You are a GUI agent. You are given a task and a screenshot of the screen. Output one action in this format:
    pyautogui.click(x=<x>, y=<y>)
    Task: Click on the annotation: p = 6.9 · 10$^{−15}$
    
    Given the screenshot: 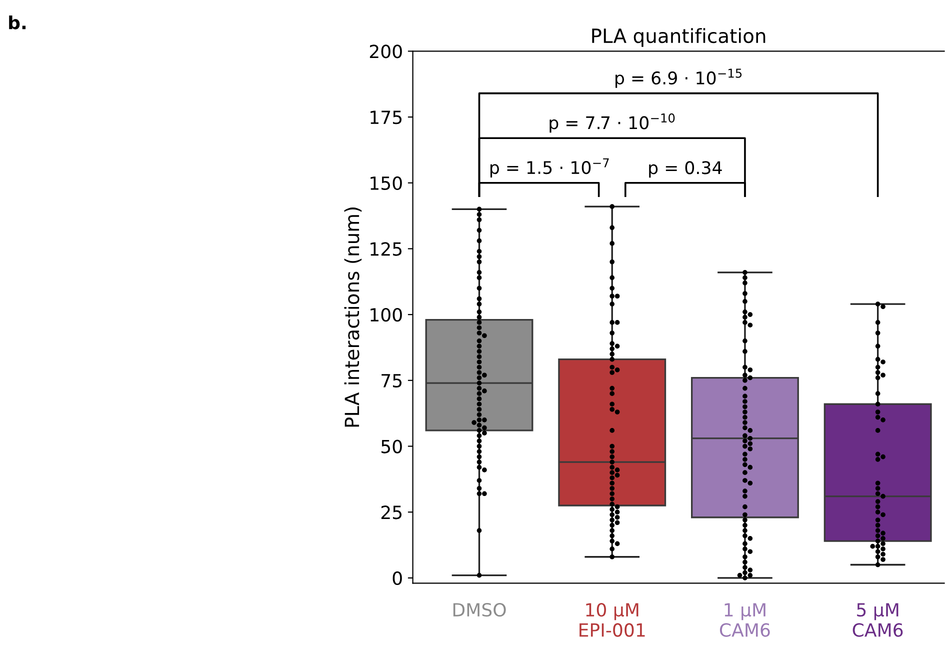 What is the action you would take?
    pyautogui.click(x=679, y=78)
    